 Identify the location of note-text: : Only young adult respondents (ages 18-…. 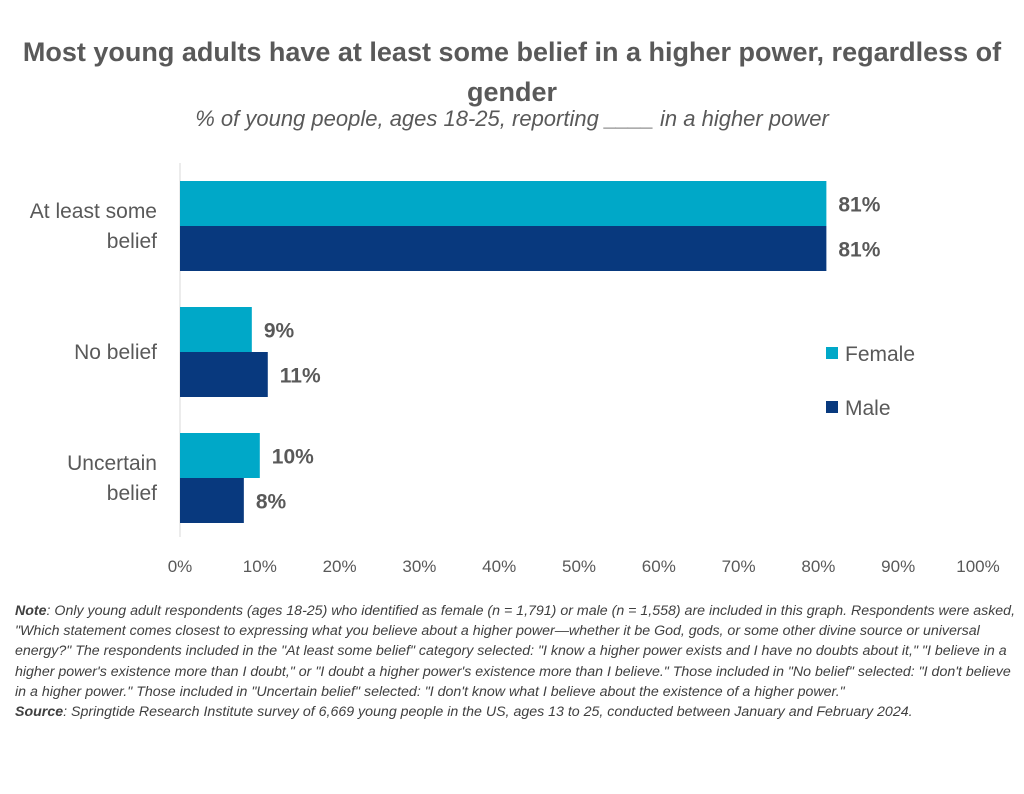
(515, 651).